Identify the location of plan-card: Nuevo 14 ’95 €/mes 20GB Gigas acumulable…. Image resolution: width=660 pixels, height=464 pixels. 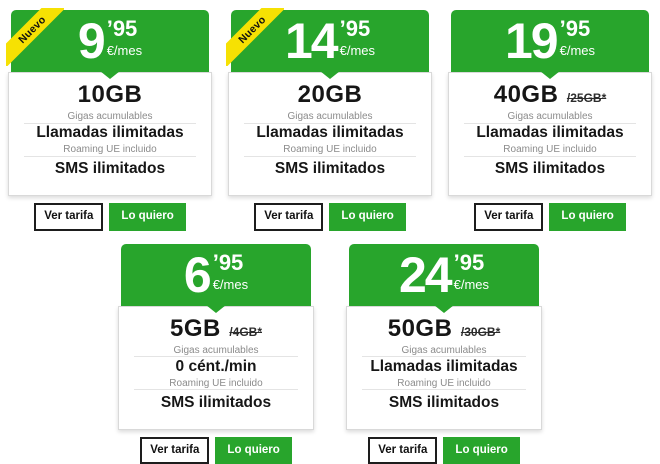
(330, 120).